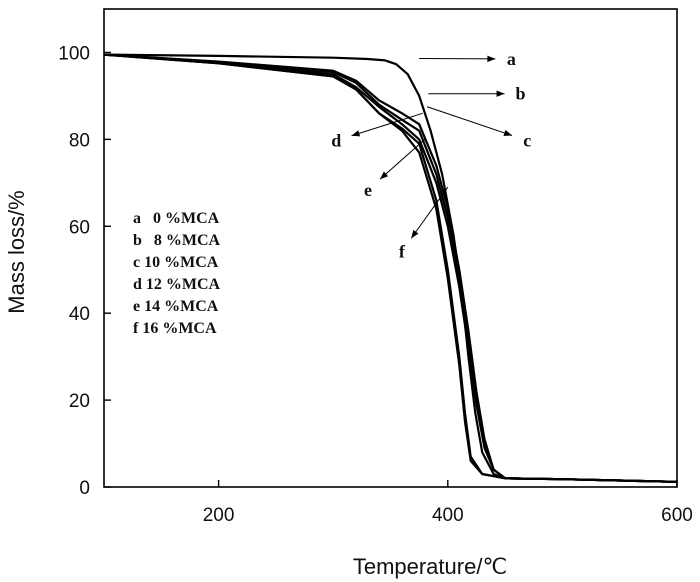  Describe the element at coordinates (402, 159) in the screenshot. I see `callout-arrow-e` at that location.